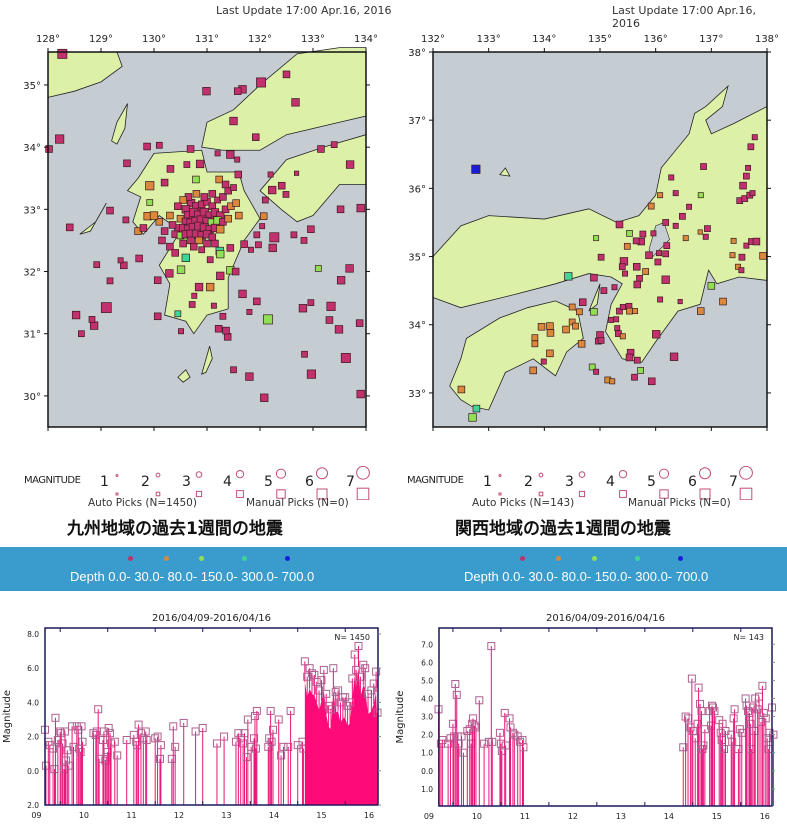  Describe the element at coordinates (487, 482) in the screenshot. I see `magnitude-value: 1` at that location.